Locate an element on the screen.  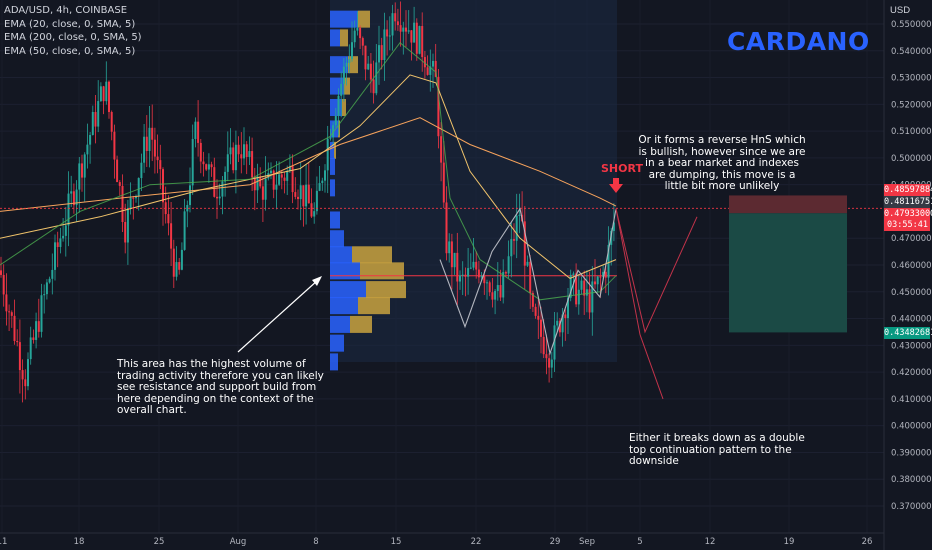
x-tick-label: Sep is located at coordinates (587, 542).